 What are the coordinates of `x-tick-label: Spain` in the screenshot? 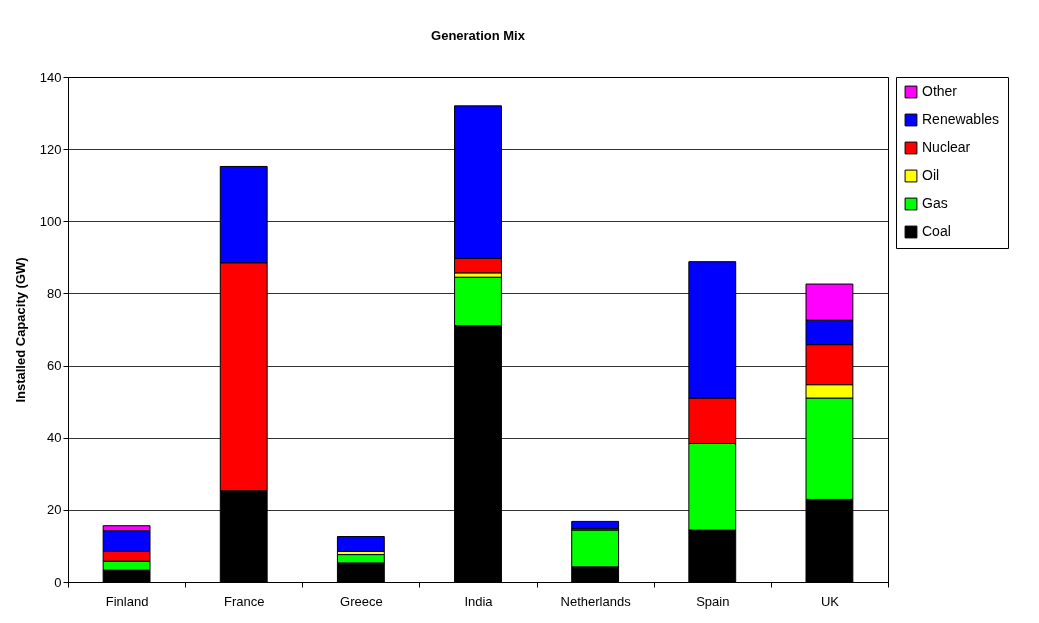 It's located at (713, 601).